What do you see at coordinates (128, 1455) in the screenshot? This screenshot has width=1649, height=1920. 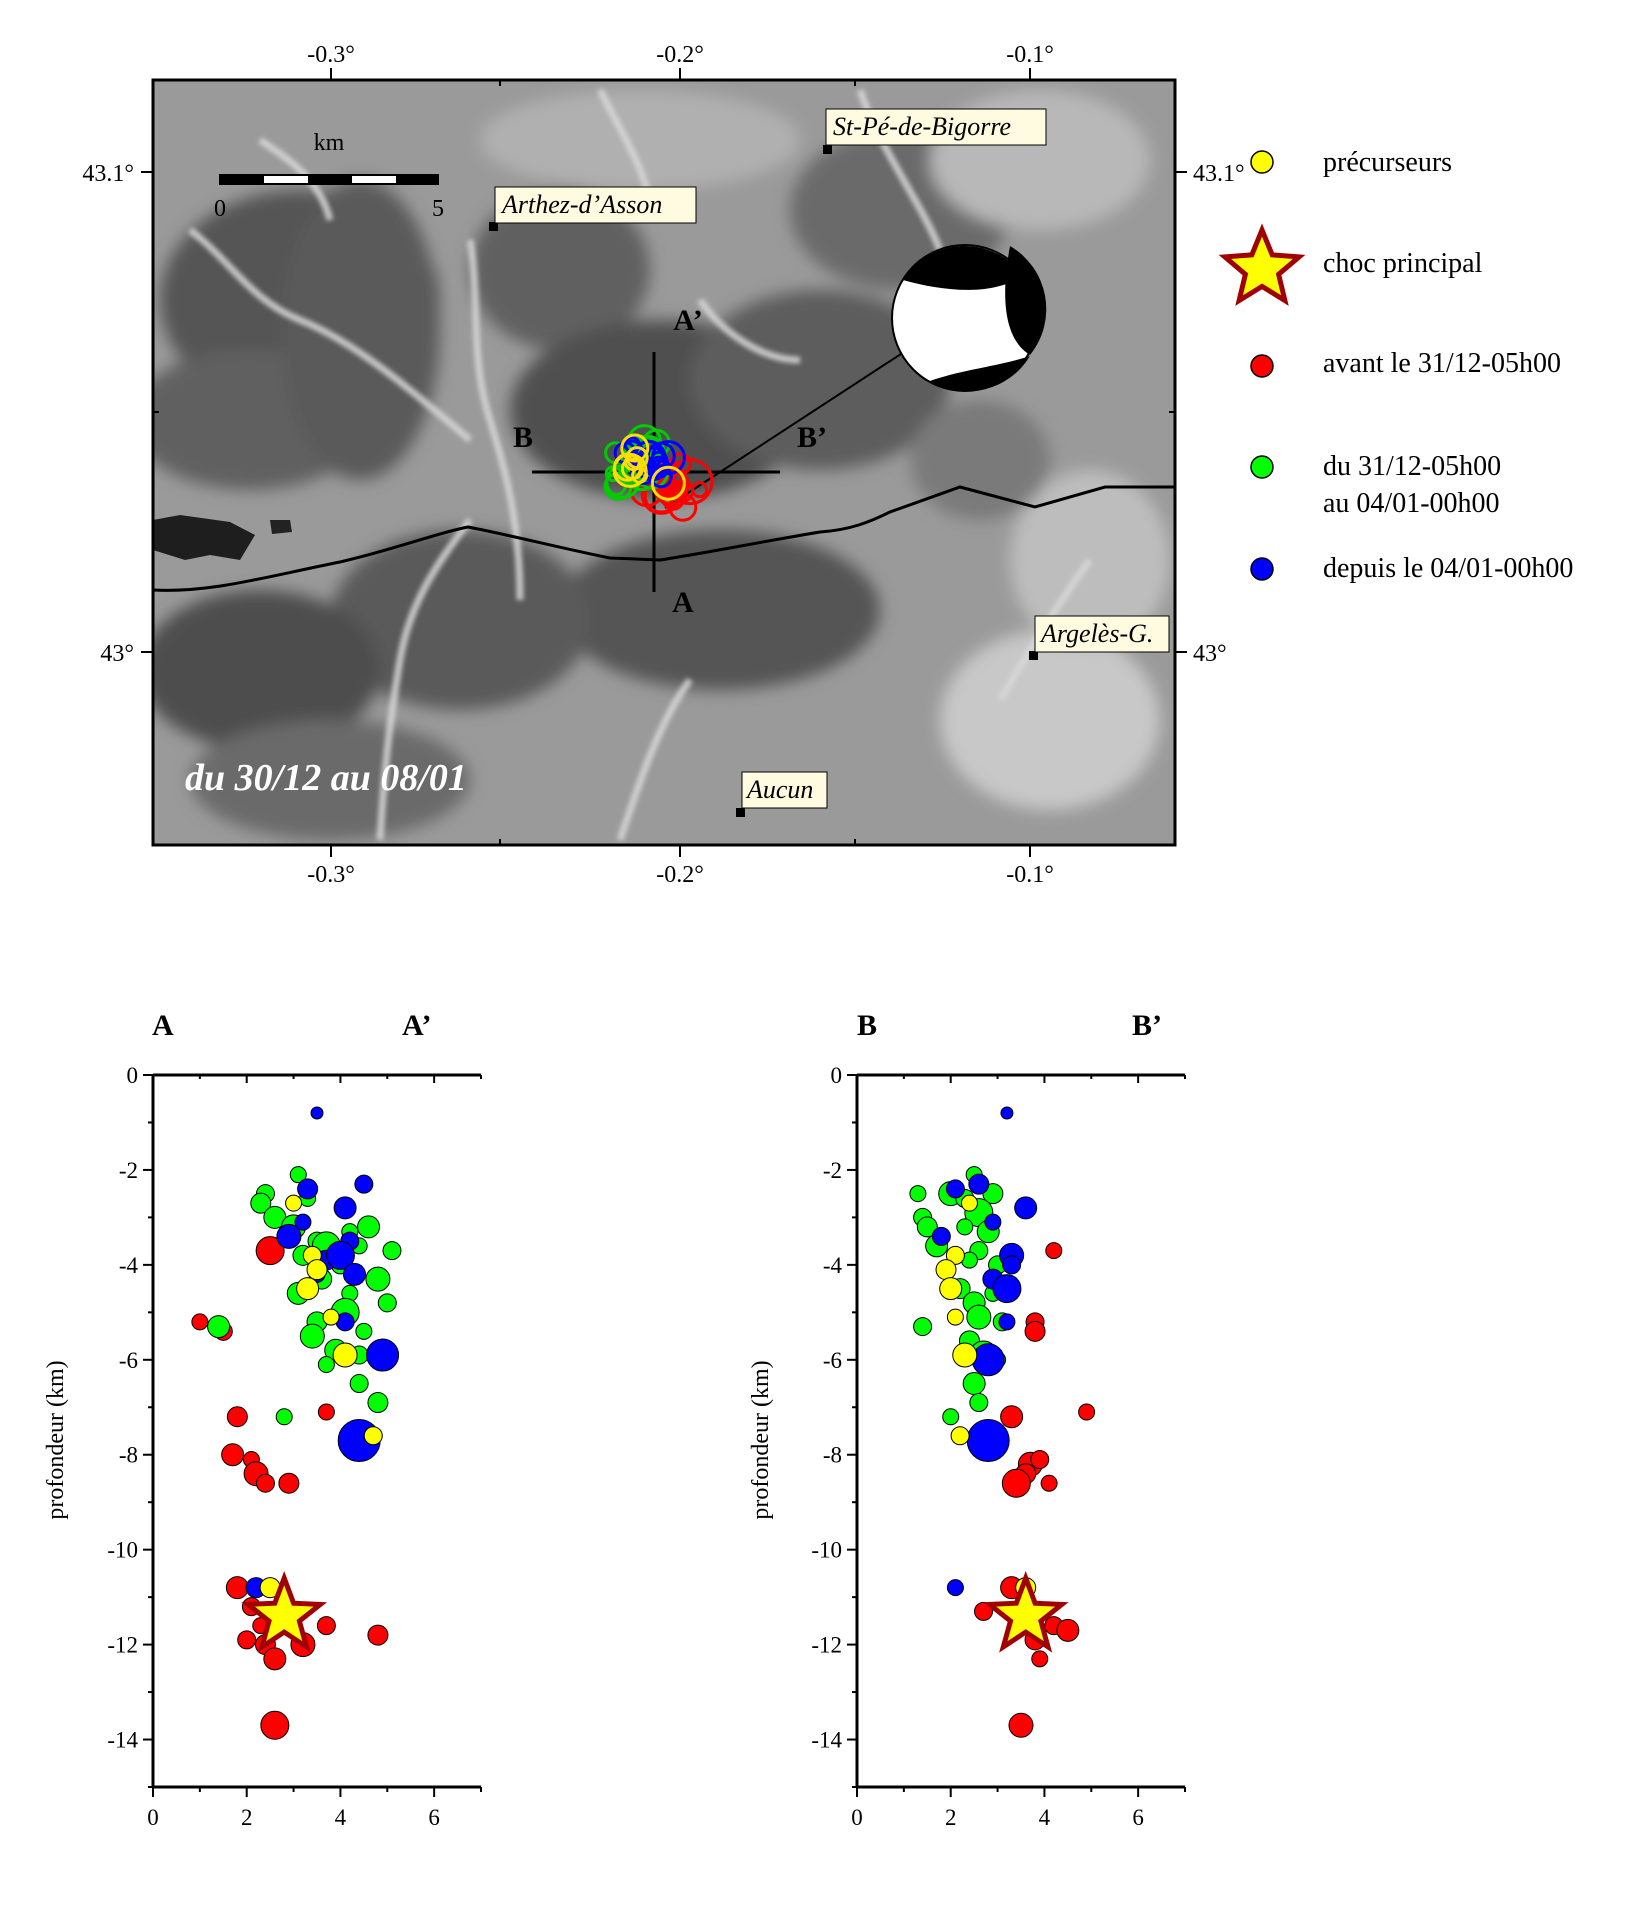 I see `section-a-y-tick-label: -8` at bounding box center [128, 1455].